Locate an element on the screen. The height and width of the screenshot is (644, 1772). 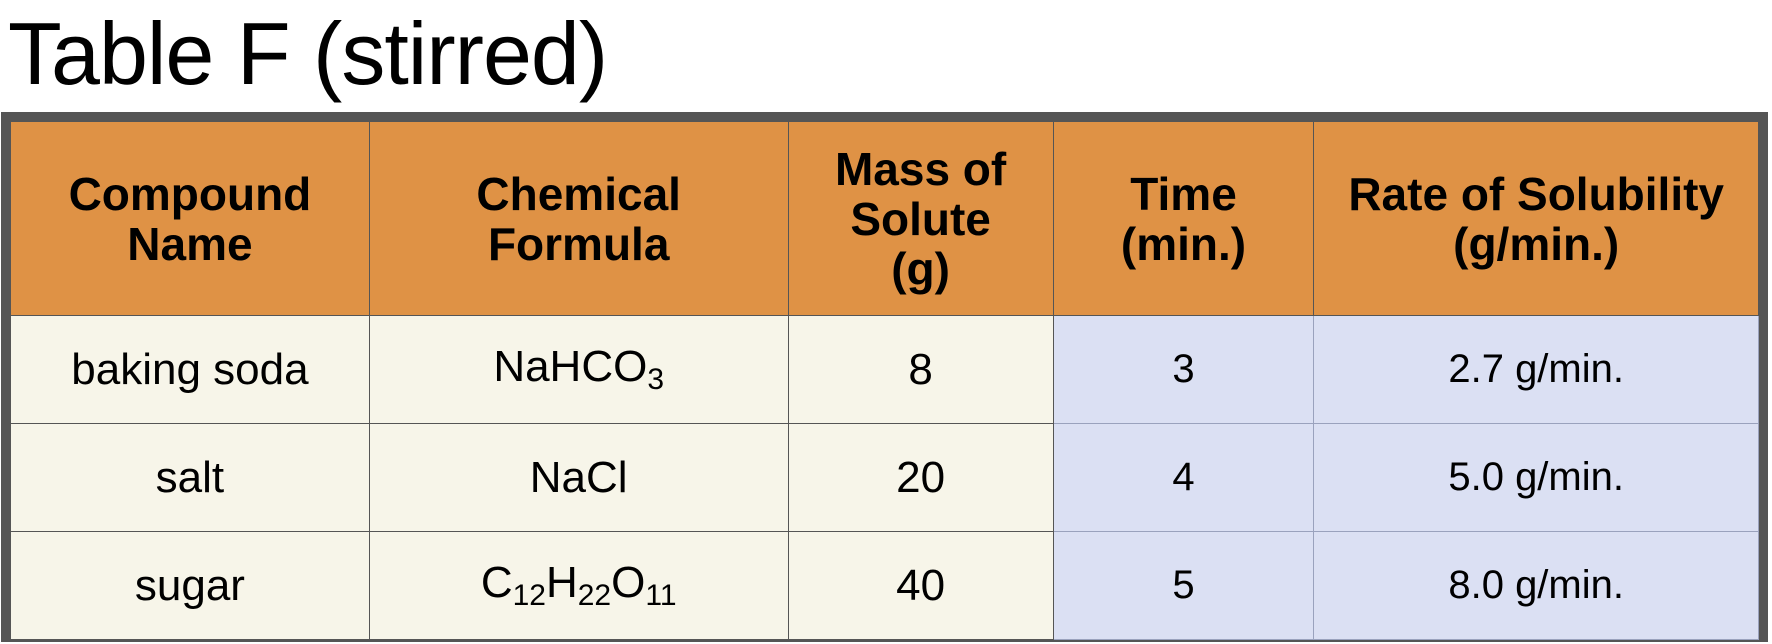
chemical-formula-cell: NaHCO3 is located at coordinates (578, 369).